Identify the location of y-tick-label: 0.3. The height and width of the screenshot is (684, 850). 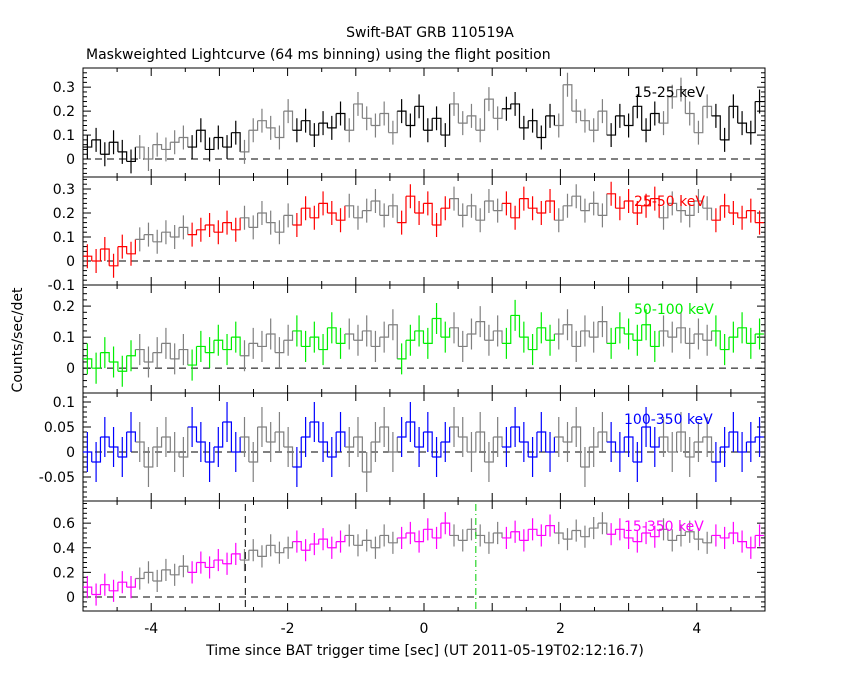
(64, 190).